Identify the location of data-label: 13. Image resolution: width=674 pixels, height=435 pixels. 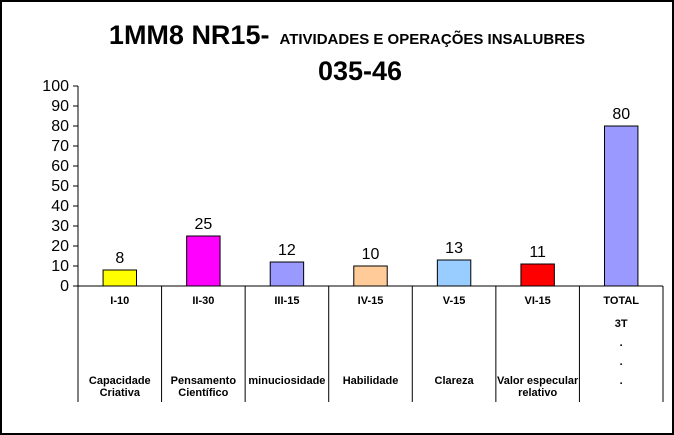
(454, 248).